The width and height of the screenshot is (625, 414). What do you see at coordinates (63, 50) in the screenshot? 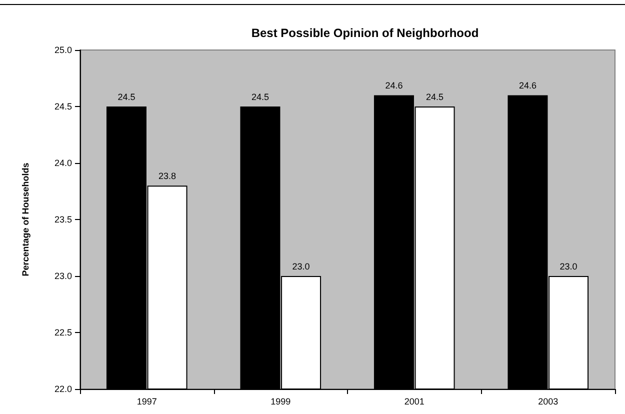
I see `y-tick-label: 25.0` at bounding box center [63, 50].